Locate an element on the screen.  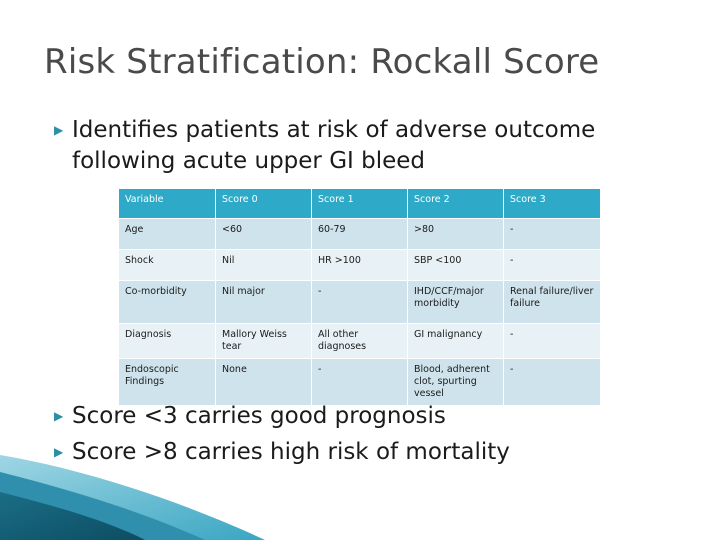
header-variable: Variable is located at coordinates (167, 203).